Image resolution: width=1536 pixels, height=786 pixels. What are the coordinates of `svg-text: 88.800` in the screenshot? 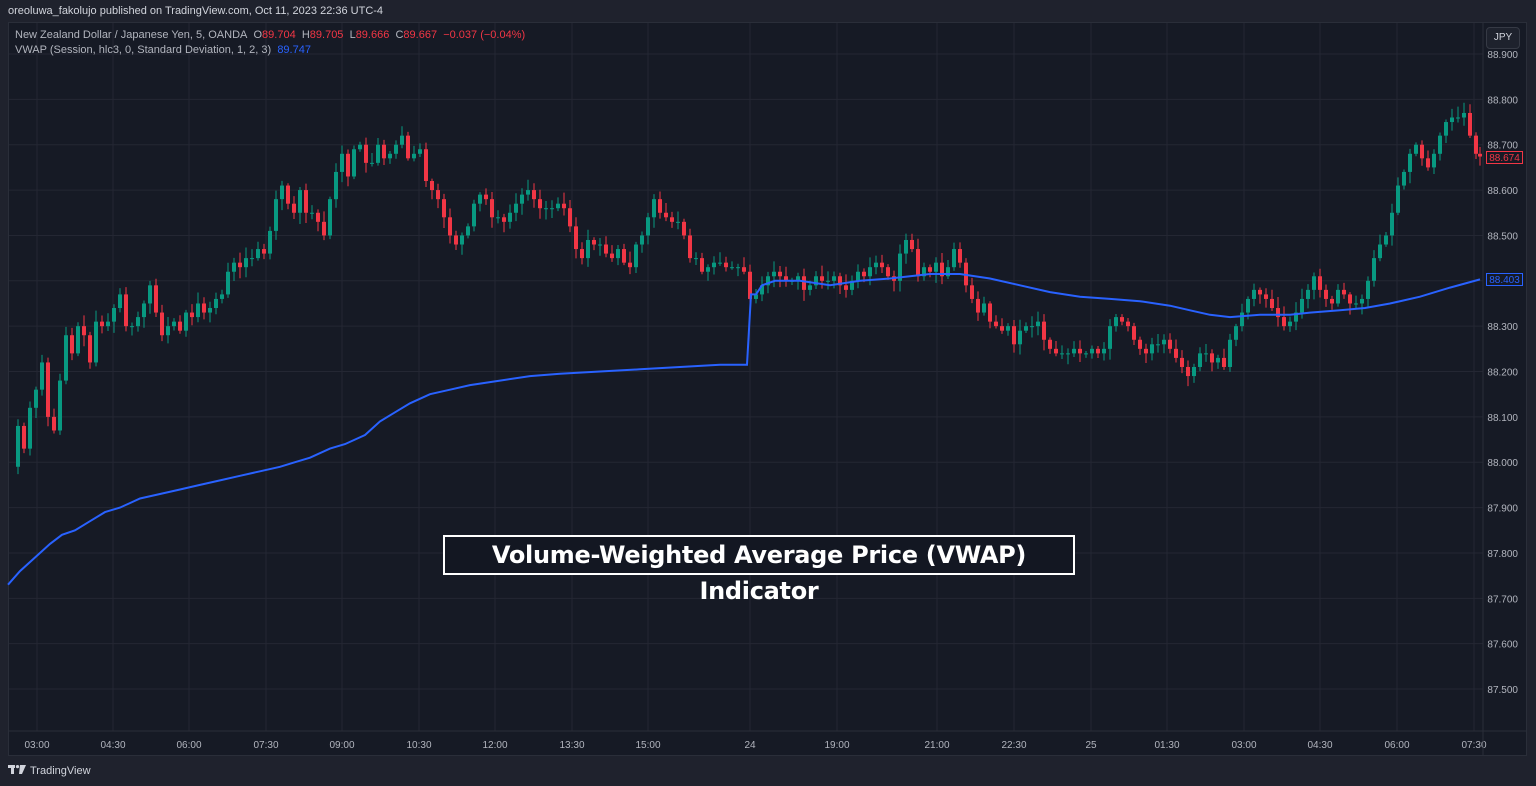 It's located at (1502, 100).